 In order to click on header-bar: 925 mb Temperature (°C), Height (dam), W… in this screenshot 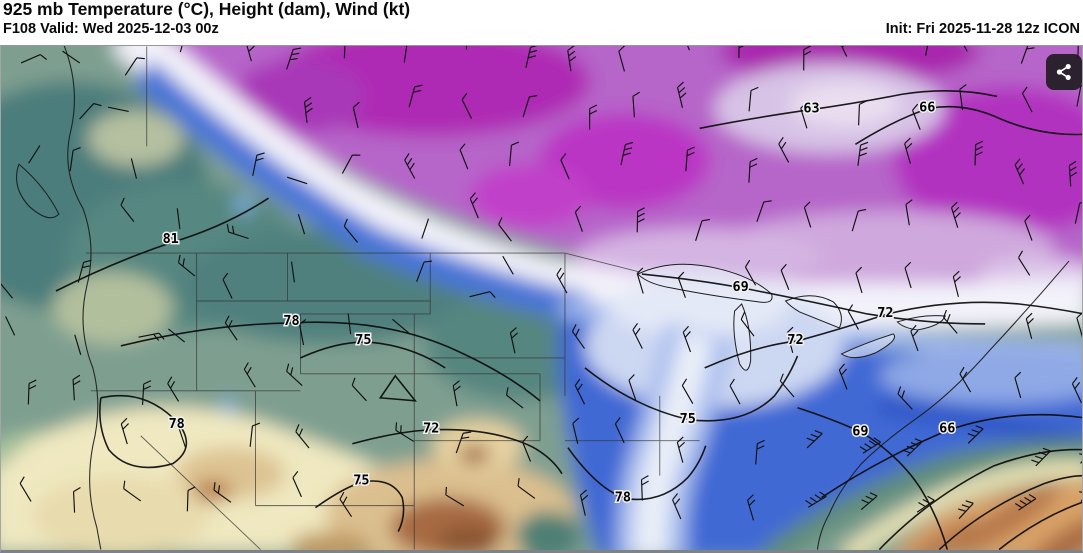, I will do `click(541, 22)`.